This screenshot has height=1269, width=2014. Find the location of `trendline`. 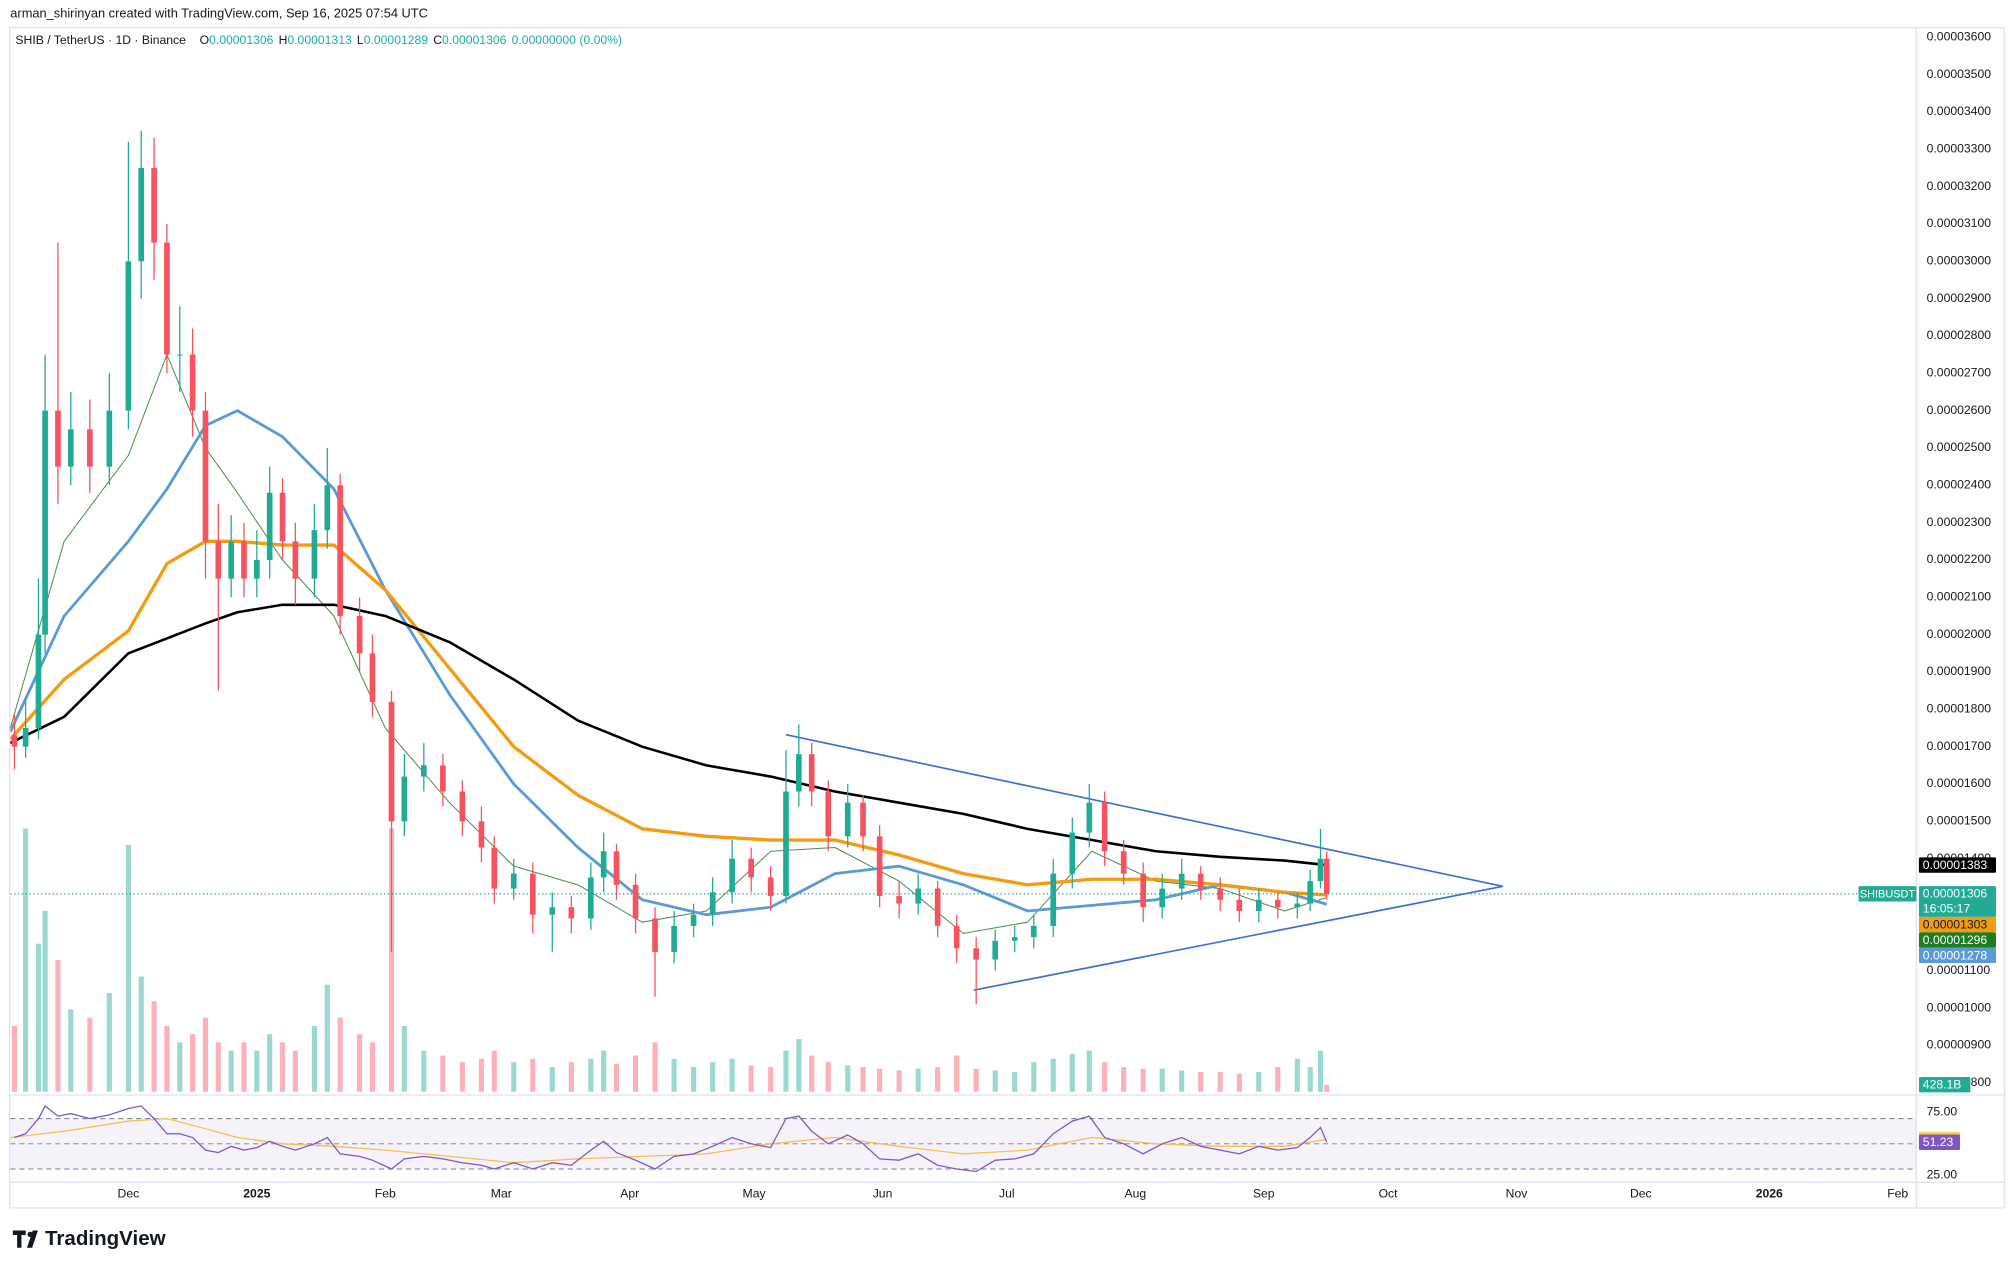

trendline is located at coordinates (1238, 938).